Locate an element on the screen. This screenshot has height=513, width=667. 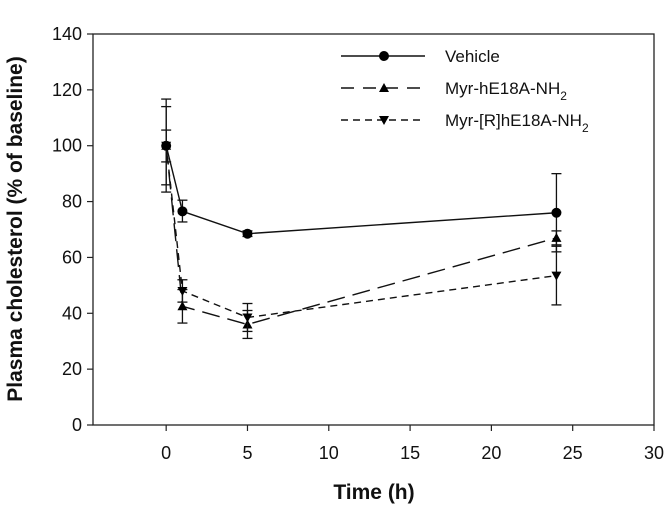
legend-label: Myr-[R]hE18A-NH2 is located at coordinates (517, 123).